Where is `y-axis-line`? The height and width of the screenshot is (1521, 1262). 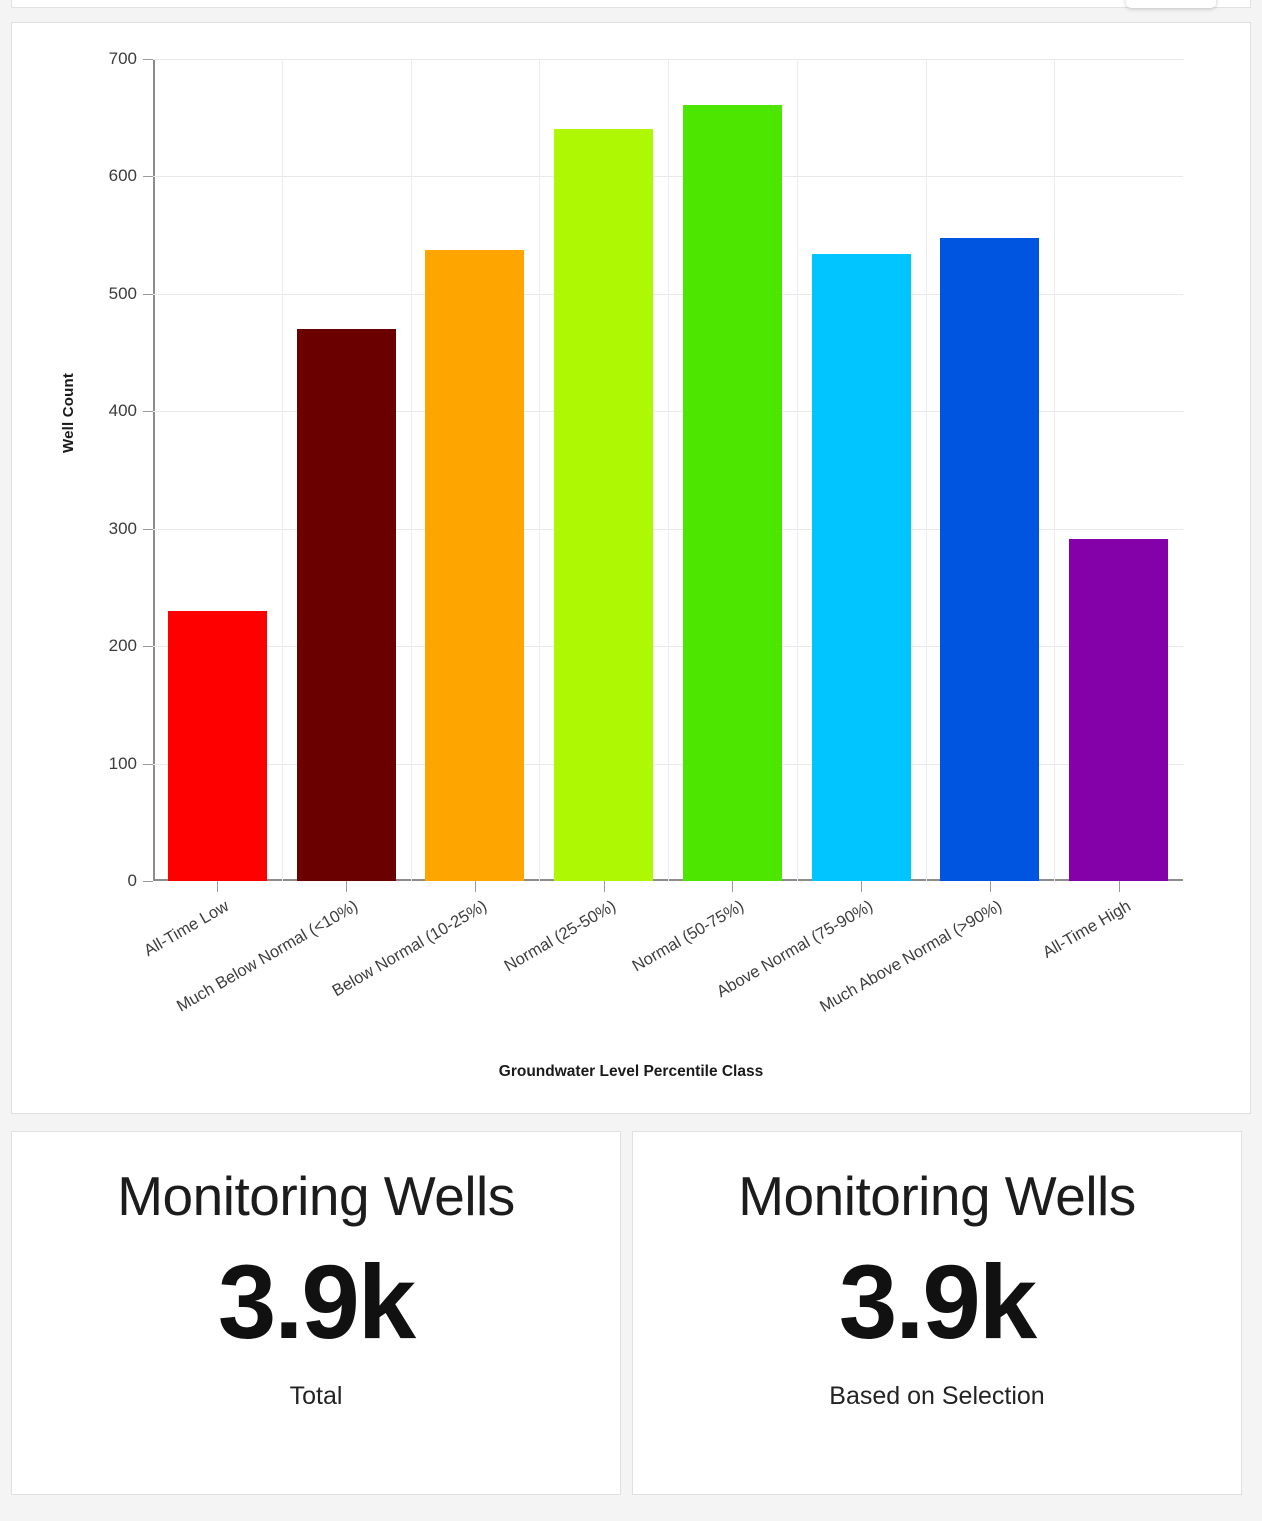
y-axis-line is located at coordinates (154, 470).